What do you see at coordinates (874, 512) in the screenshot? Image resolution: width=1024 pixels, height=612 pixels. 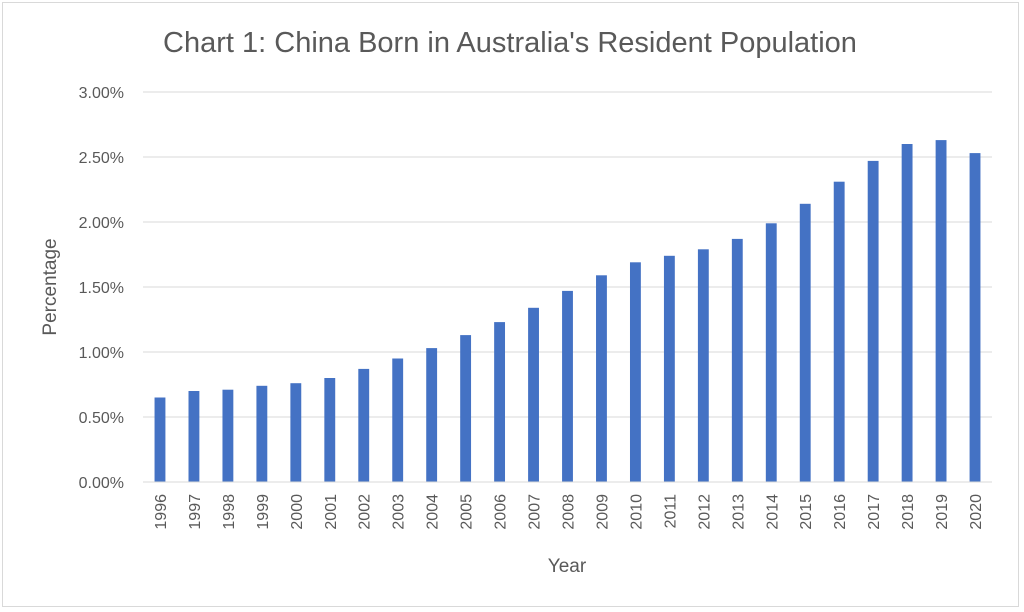 I see `x-tick-label: 2017` at bounding box center [874, 512].